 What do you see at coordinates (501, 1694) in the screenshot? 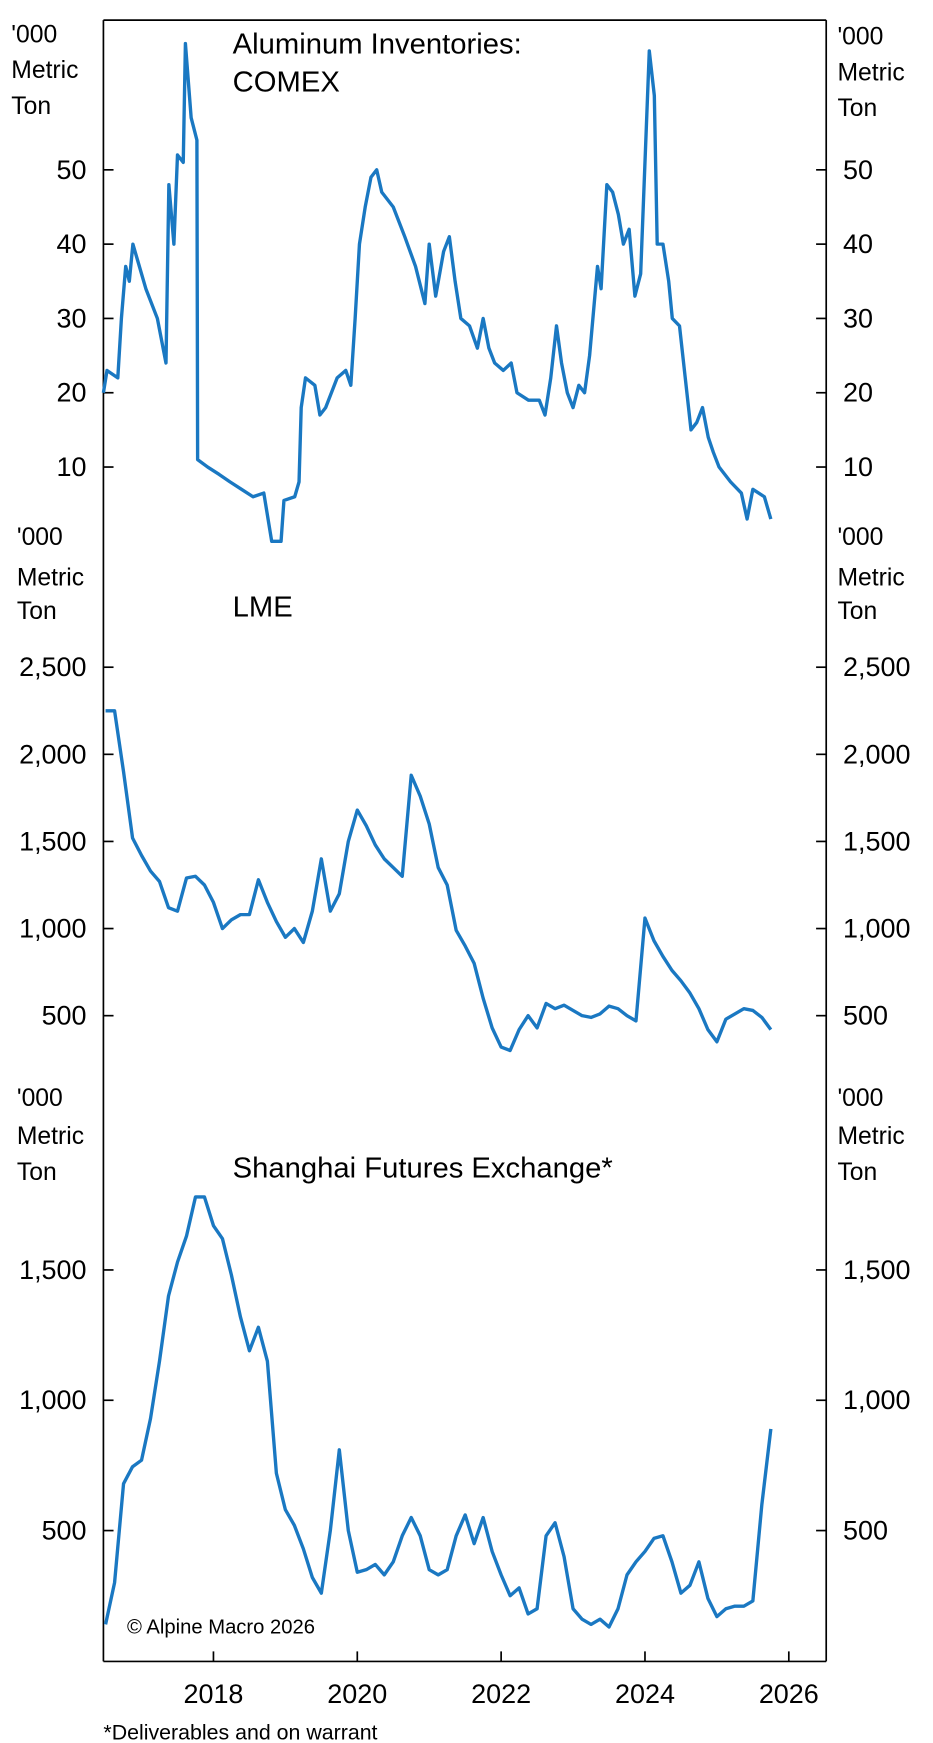
I see `x-tick-label: 2022` at bounding box center [501, 1694].